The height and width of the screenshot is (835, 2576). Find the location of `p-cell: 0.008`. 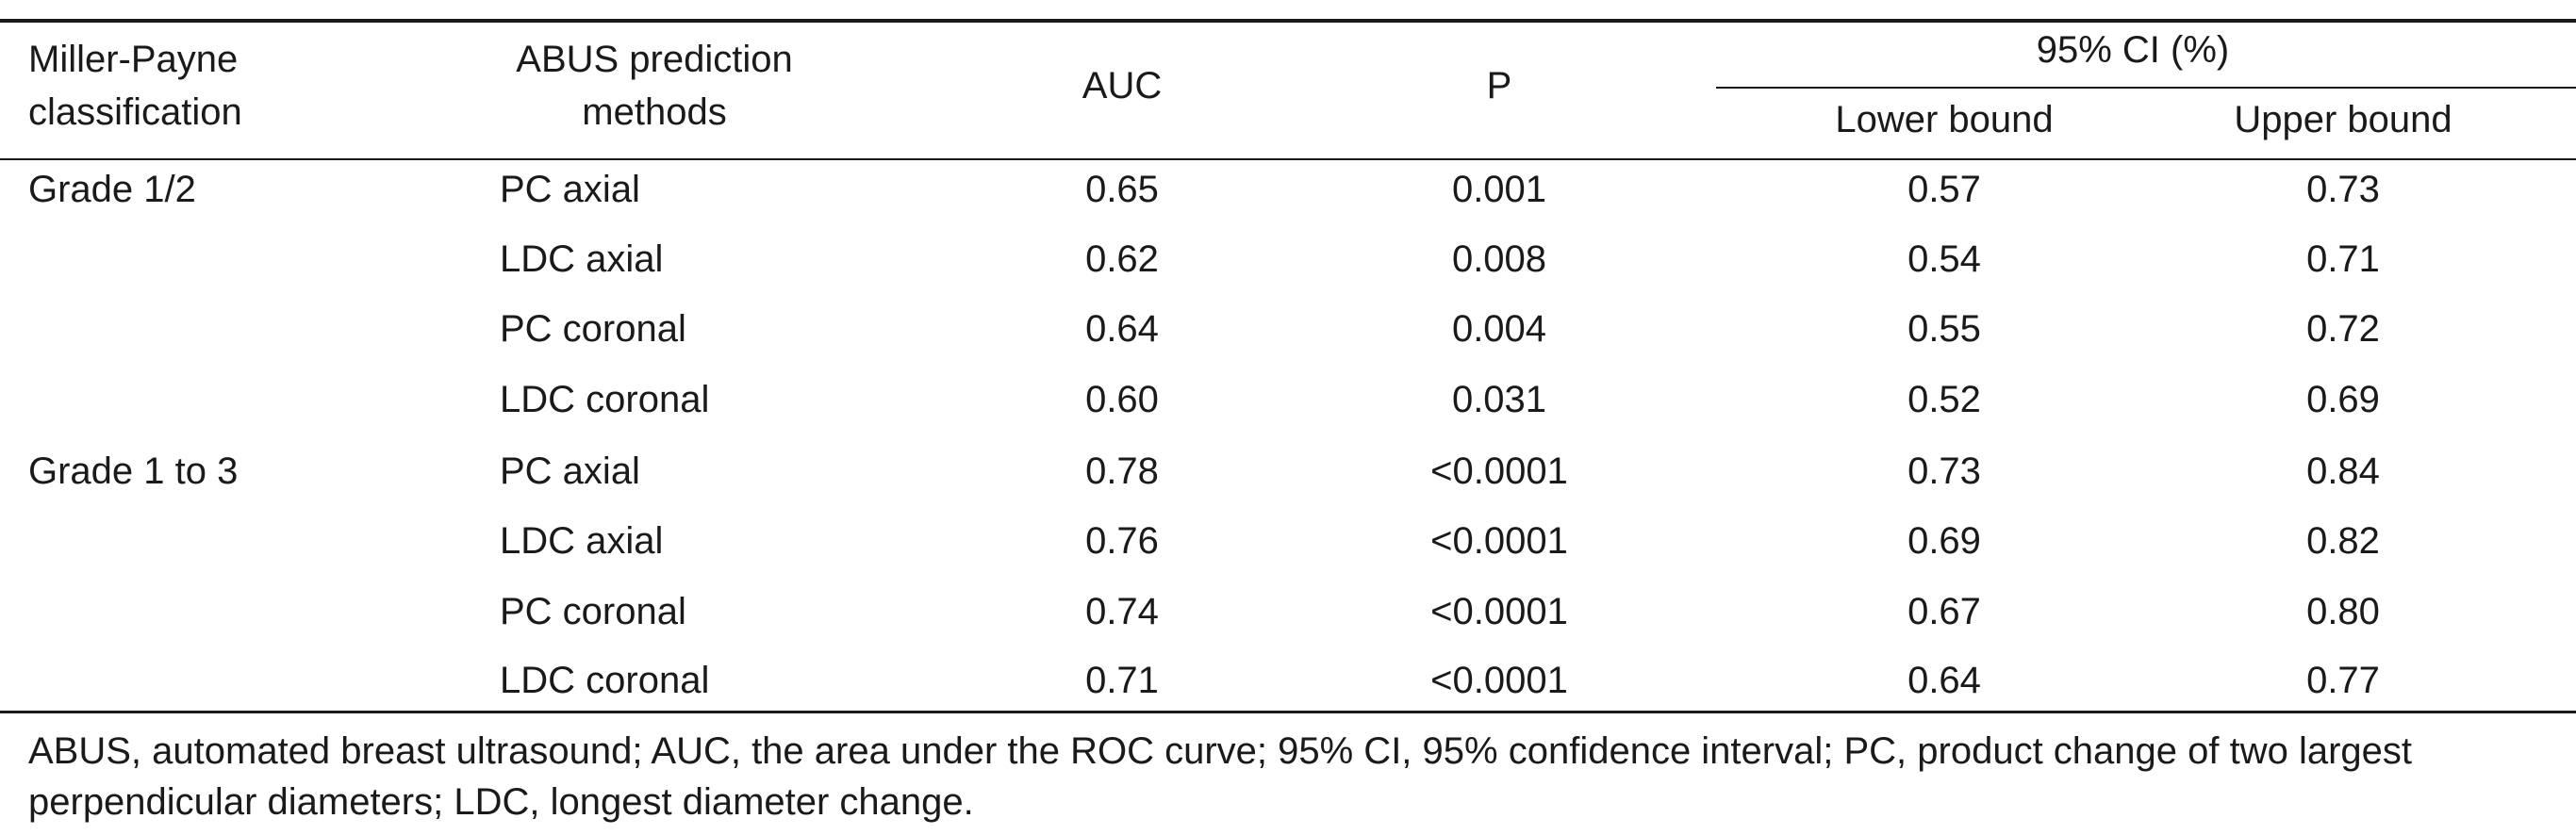

p-cell: 0.008 is located at coordinates (1499, 259).